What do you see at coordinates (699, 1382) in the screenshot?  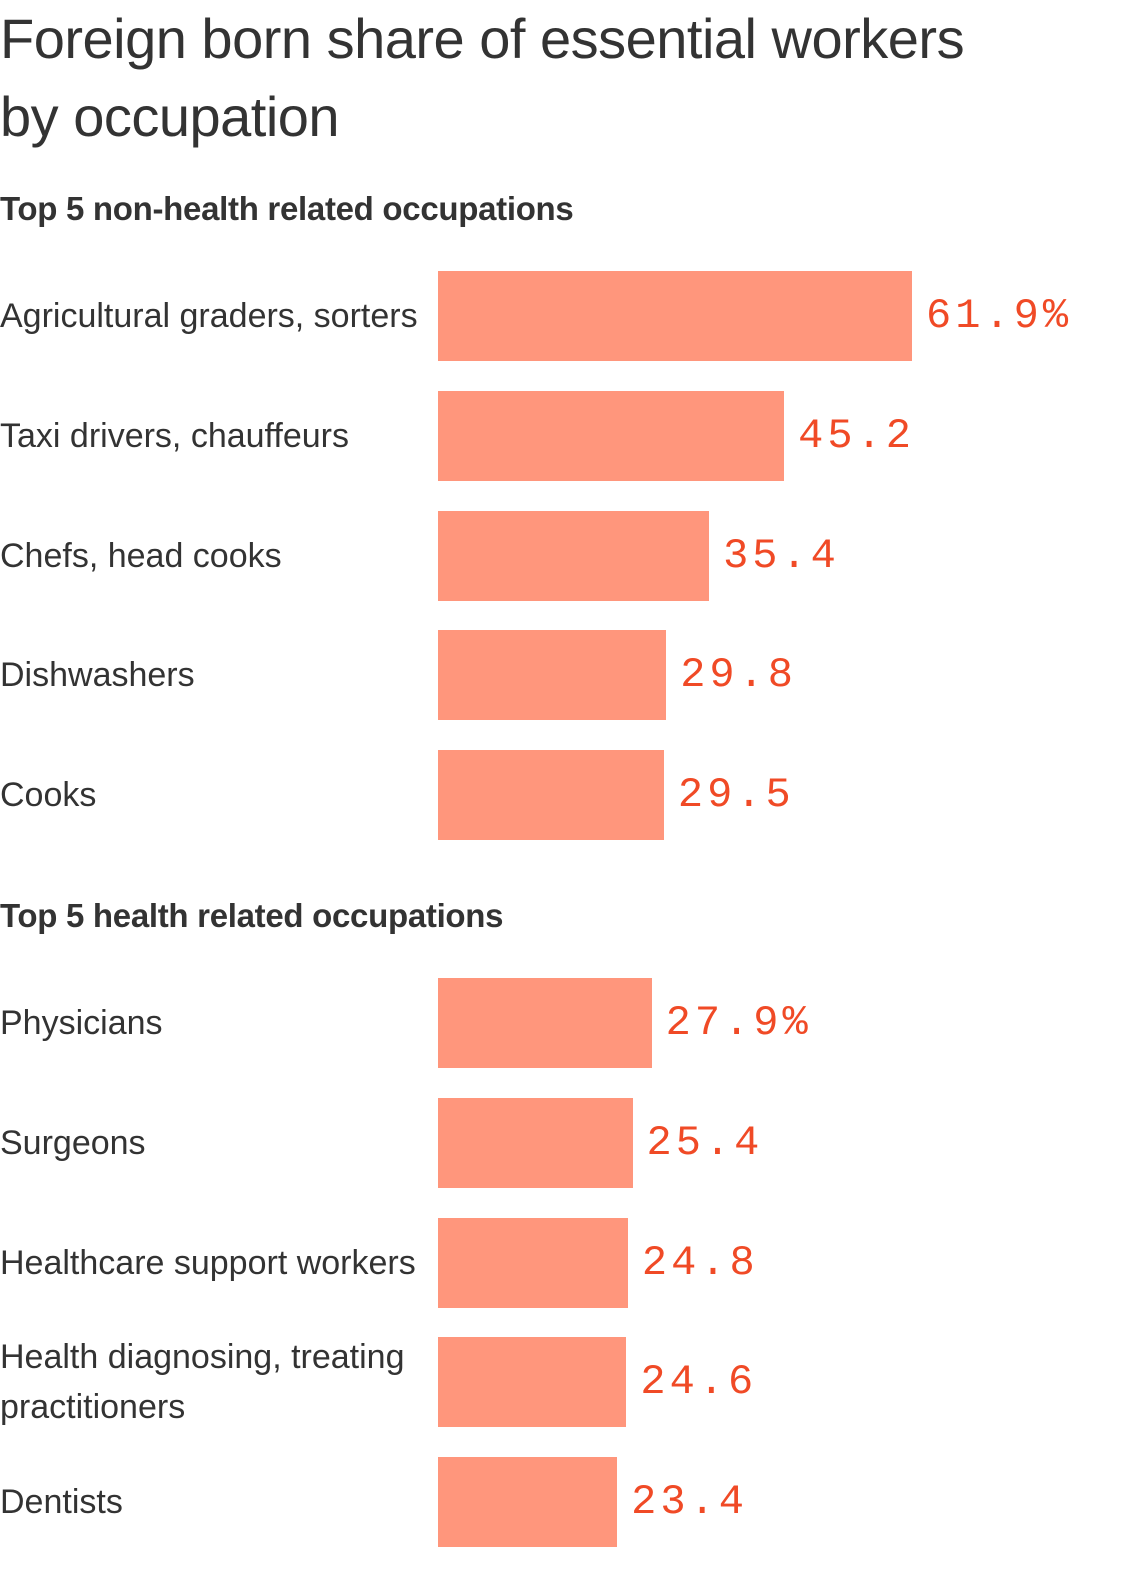 I see `value-label: 24.6` at bounding box center [699, 1382].